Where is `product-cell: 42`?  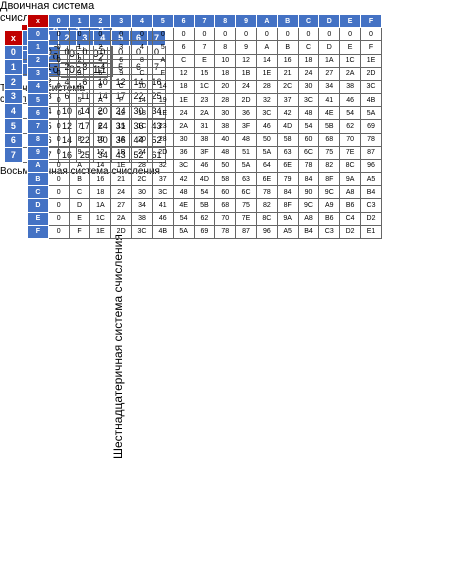
product-cell: 42 is located at coordinates (287, 113).